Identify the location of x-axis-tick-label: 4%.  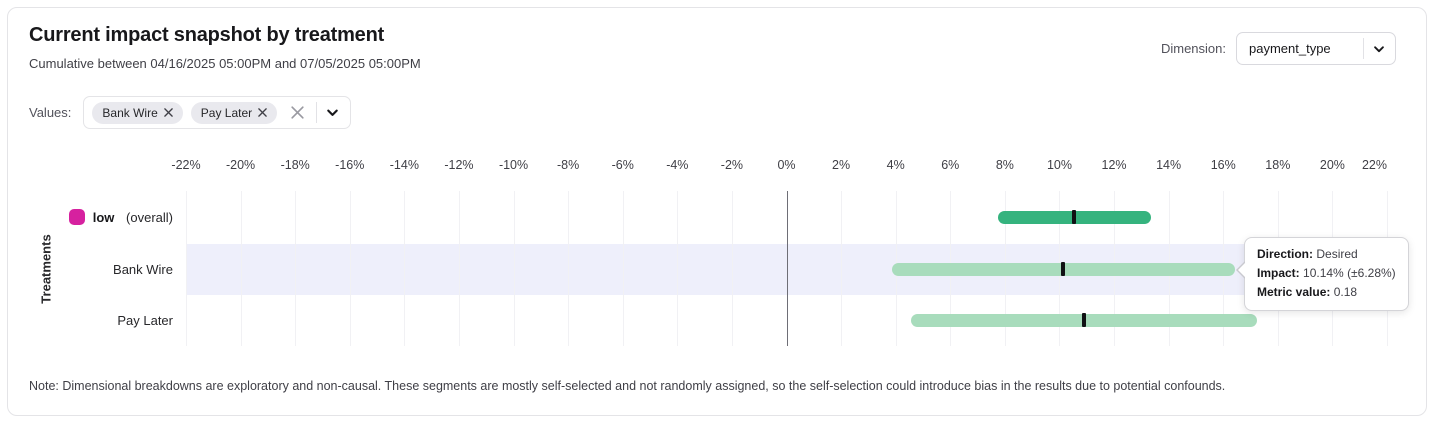
(895, 165).